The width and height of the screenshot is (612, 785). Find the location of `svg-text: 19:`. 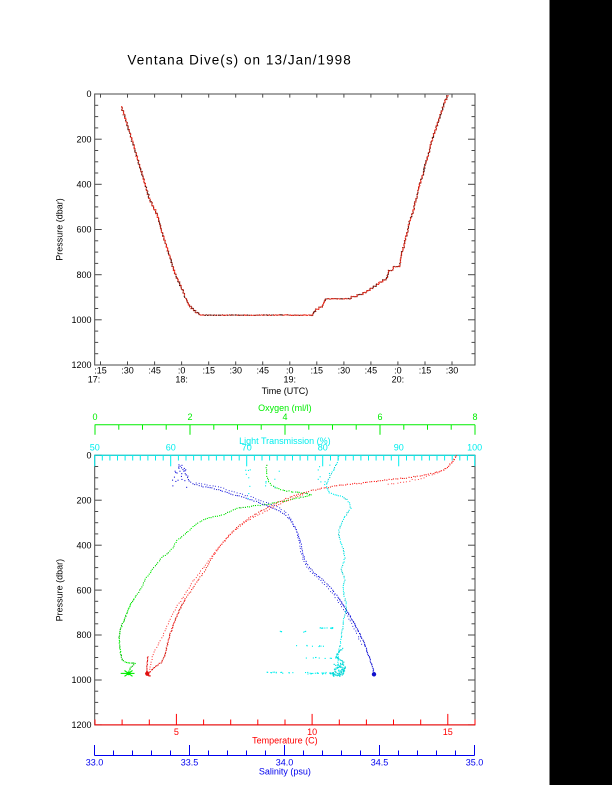

svg-text: 19: is located at coordinates (289, 380).